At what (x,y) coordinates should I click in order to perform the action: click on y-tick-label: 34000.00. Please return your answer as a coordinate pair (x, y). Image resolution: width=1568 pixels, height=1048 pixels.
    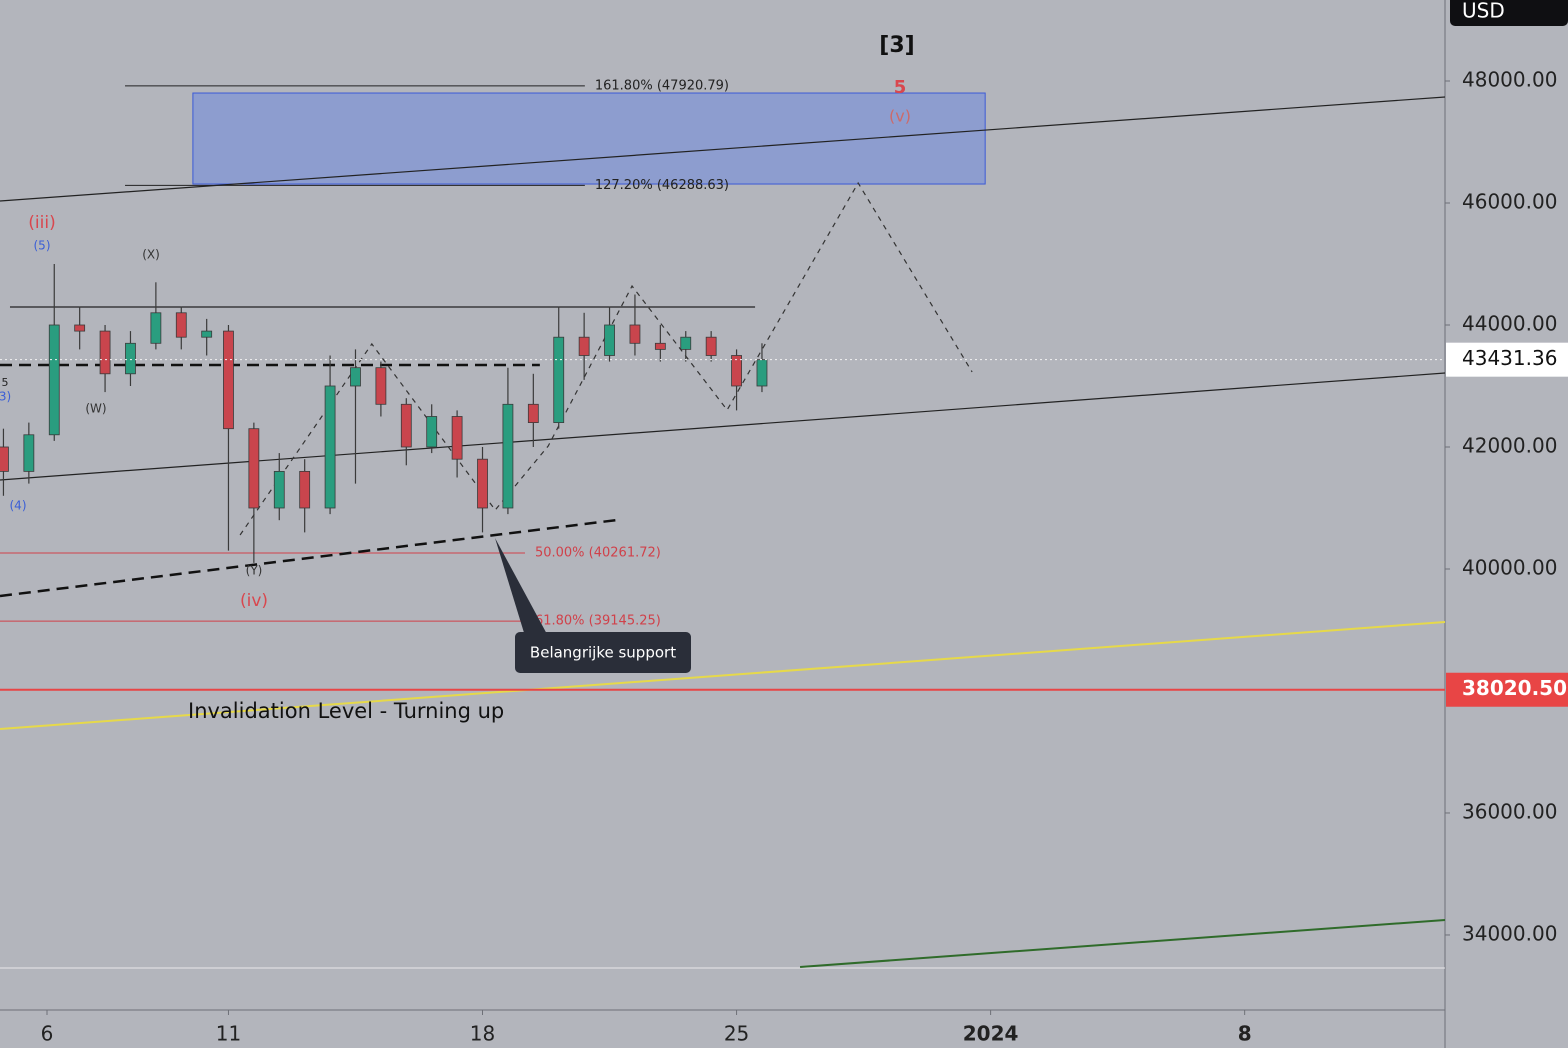
    Looking at the image, I should click on (1509, 933).